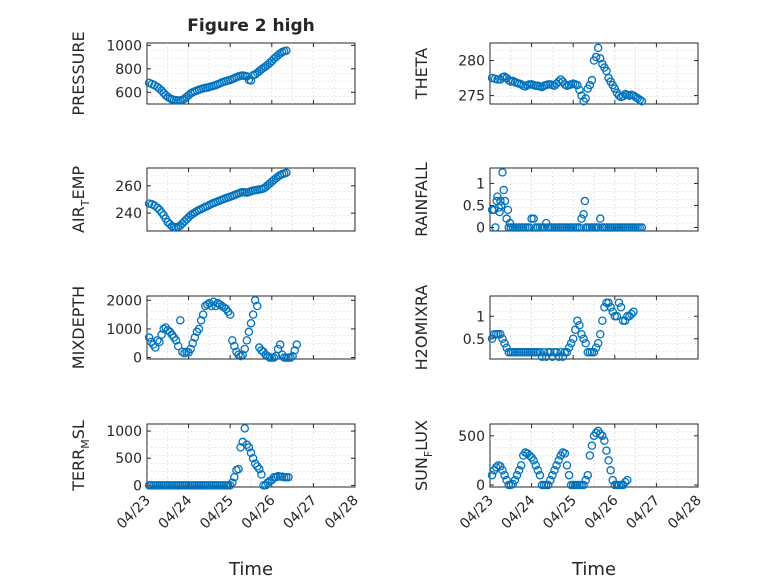 This screenshot has width=778, height=583. I want to click on subplot-4: 0 0.5 1 RAINFALL, so click(555, 199).